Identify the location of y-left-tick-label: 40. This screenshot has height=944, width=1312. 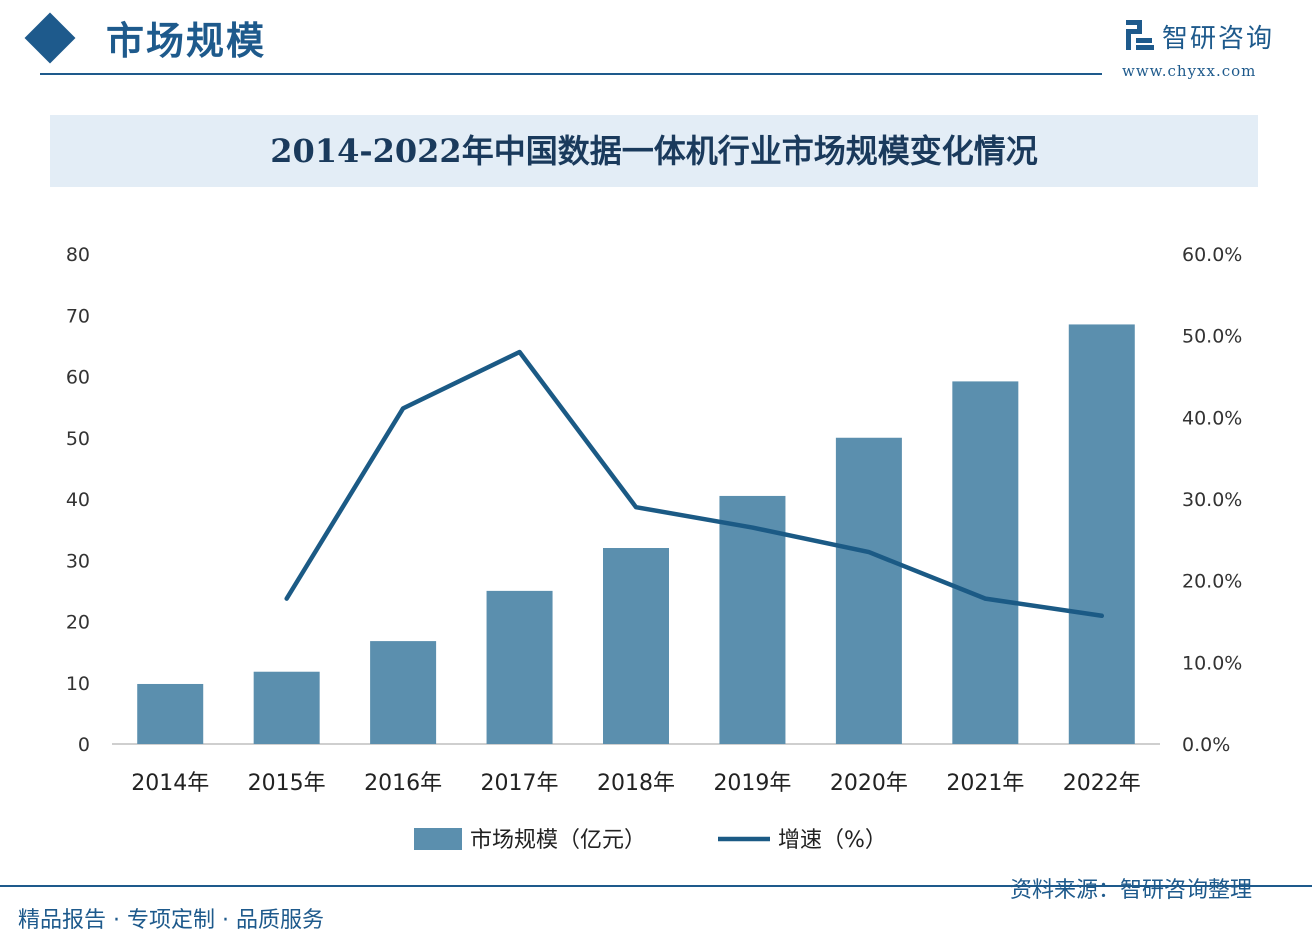
(78, 500).